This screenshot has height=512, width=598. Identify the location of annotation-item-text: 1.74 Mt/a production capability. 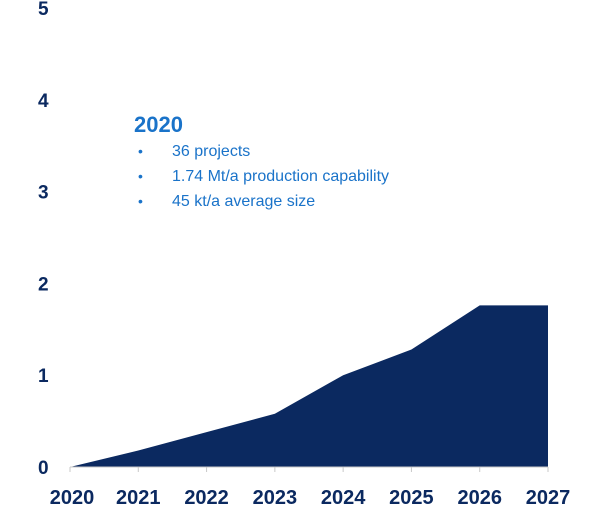
(281, 176).